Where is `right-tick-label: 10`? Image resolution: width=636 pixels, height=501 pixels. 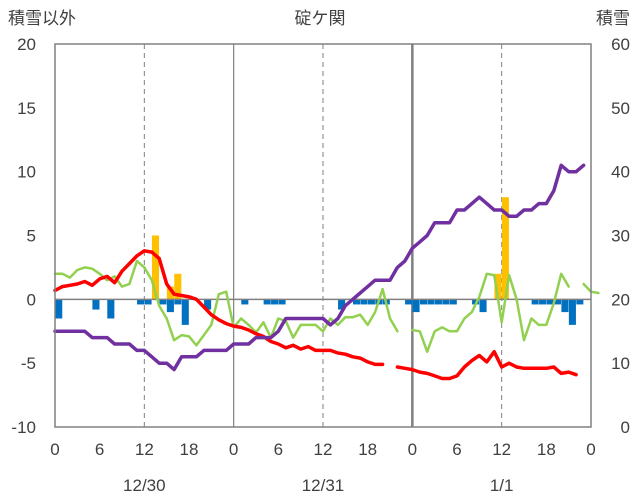
right-tick-label: 10 is located at coordinates (620, 363).